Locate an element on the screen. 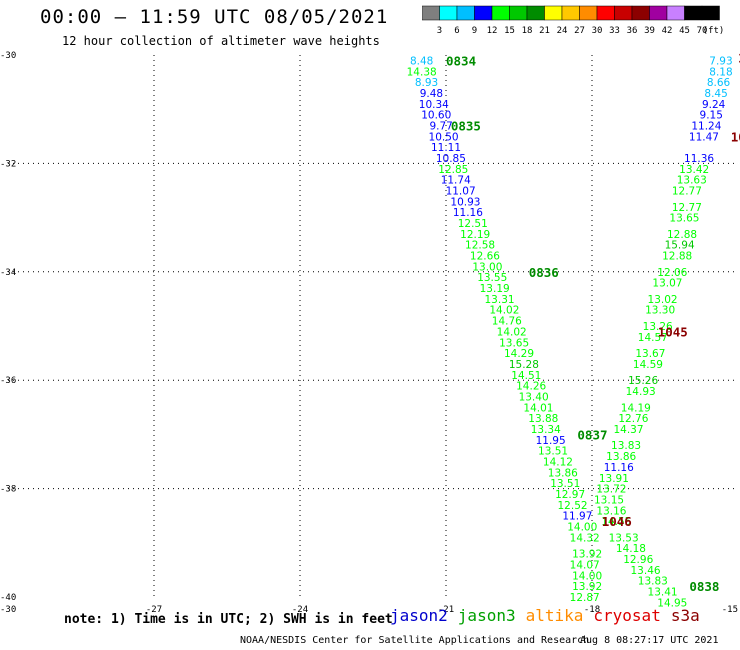  swh-value-ascending: 15.26 is located at coordinates (643, 381).